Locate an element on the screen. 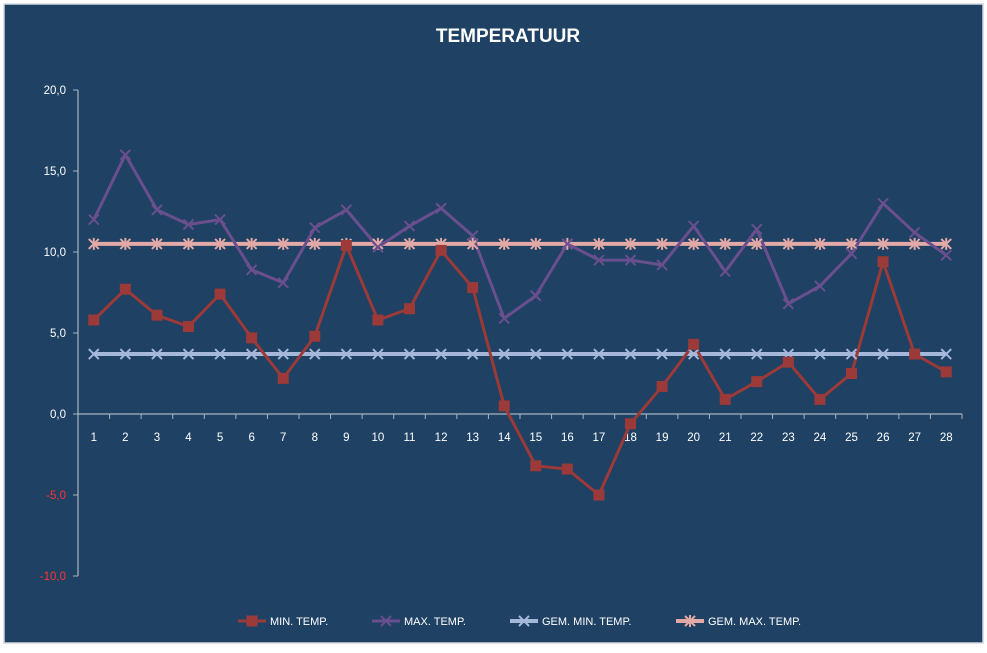  x-tick-label: 19 is located at coordinates (662, 438).